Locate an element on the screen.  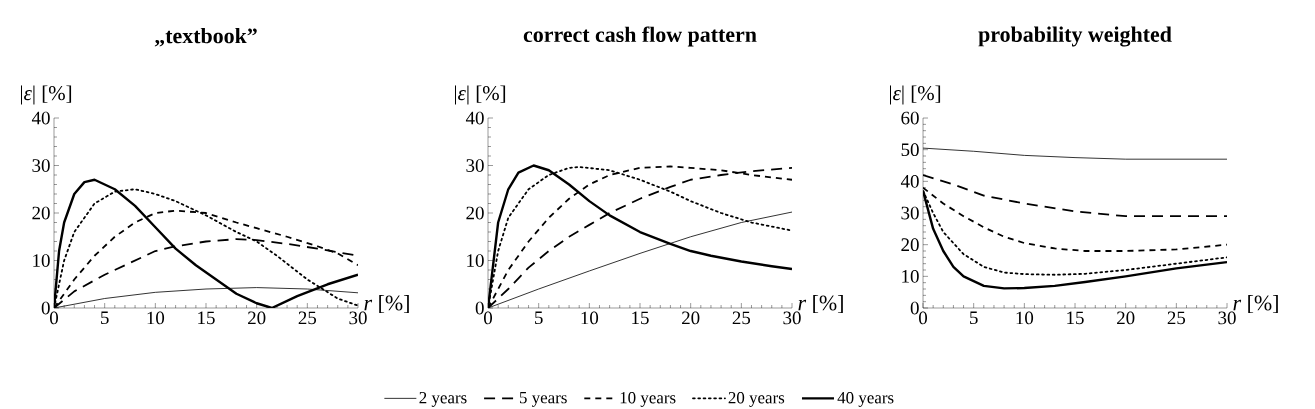
chart-title: correct cash flow pattern is located at coordinates (640, 36).